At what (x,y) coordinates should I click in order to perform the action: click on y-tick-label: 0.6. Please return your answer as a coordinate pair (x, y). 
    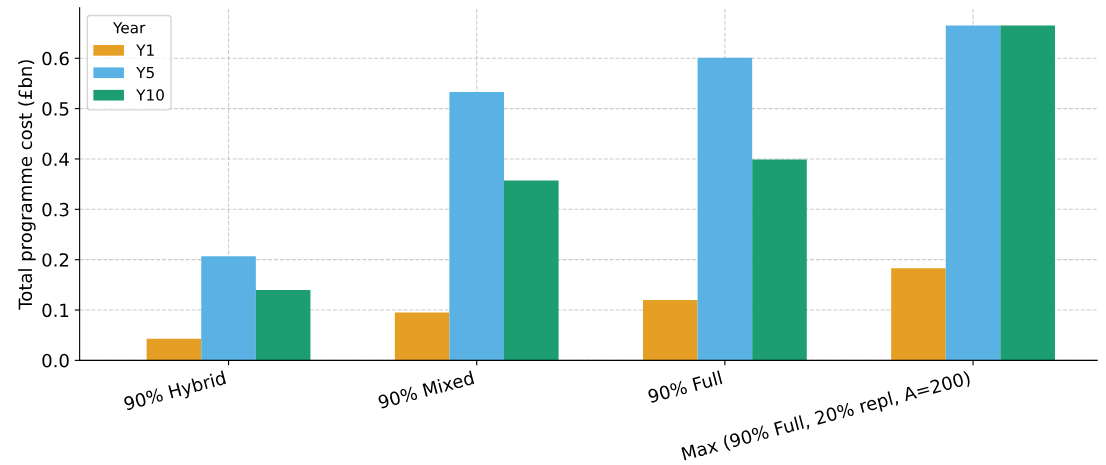
    Looking at the image, I should click on (55, 58).